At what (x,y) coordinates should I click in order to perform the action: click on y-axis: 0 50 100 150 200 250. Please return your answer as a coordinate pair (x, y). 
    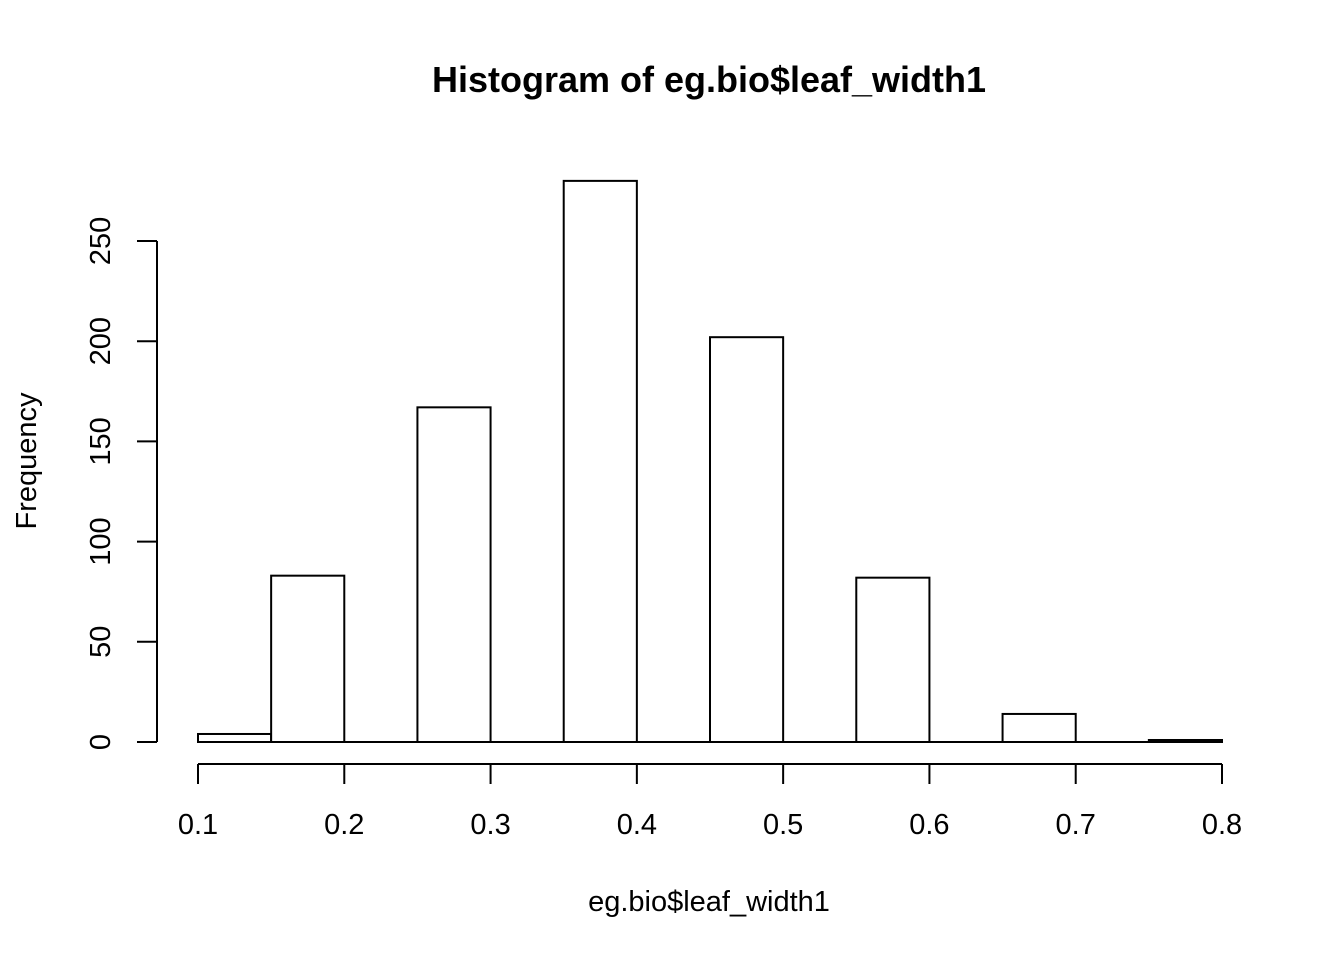
    Looking at the image, I should click on (121, 483).